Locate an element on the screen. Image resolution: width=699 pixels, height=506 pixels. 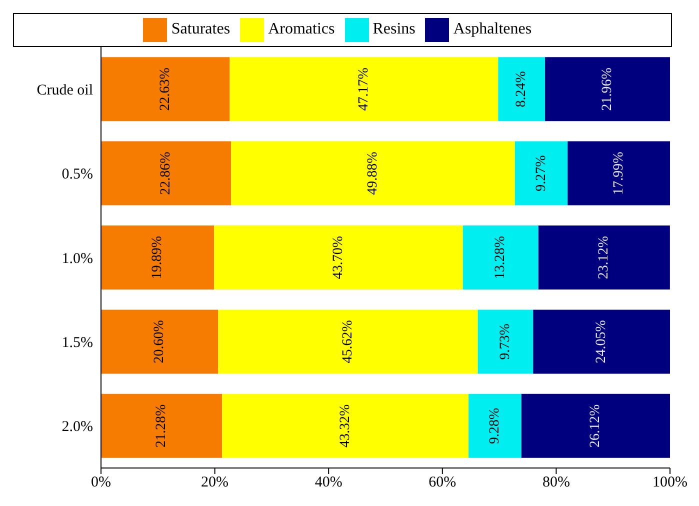
data-label: 43.70% is located at coordinates (338, 258).